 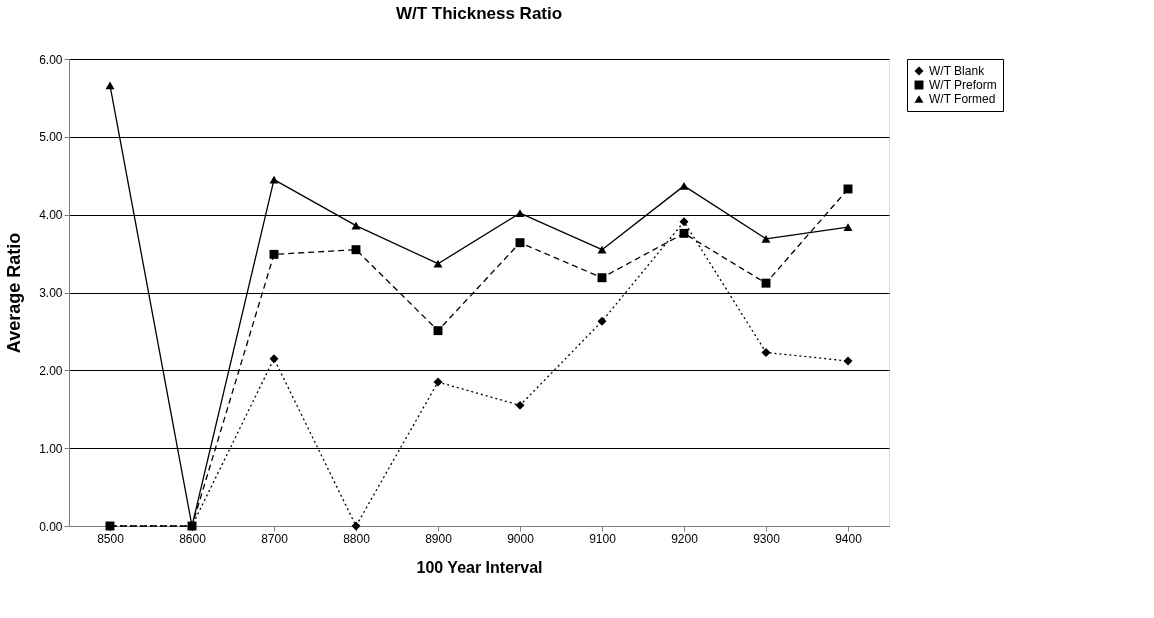 What do you see at coordinates (767, 538) in the screenshot?
I see `x-tick-label: 9300` at bounding box center [767, 538].